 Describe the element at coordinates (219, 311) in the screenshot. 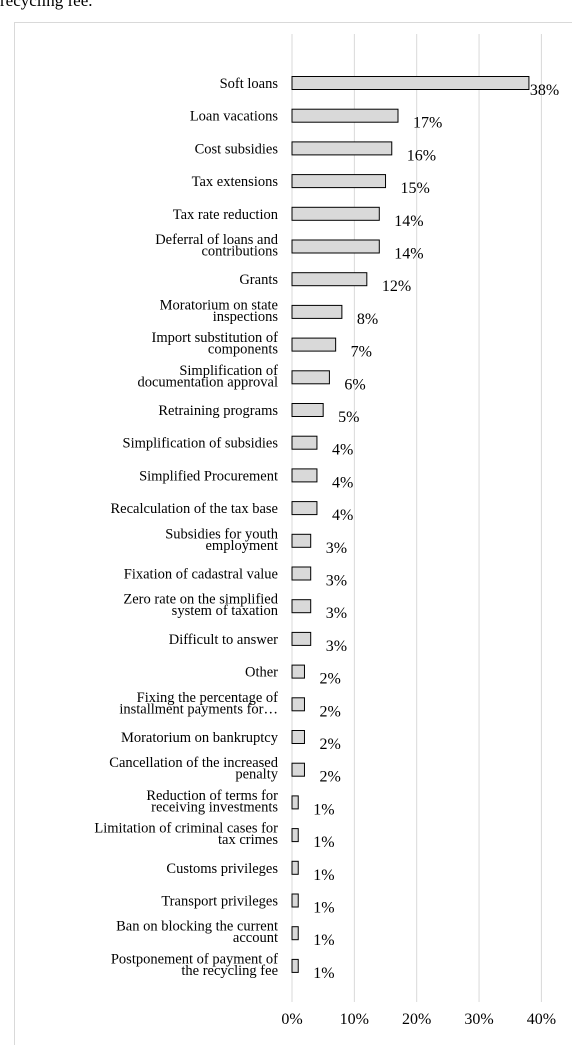

I see `category-label: Moratorium on state inspections` at that location.